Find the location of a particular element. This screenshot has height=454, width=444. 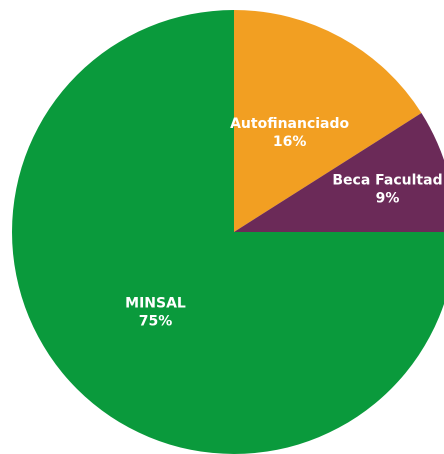

slice-label: Beca Facultad is located at coordinates (387, 180).